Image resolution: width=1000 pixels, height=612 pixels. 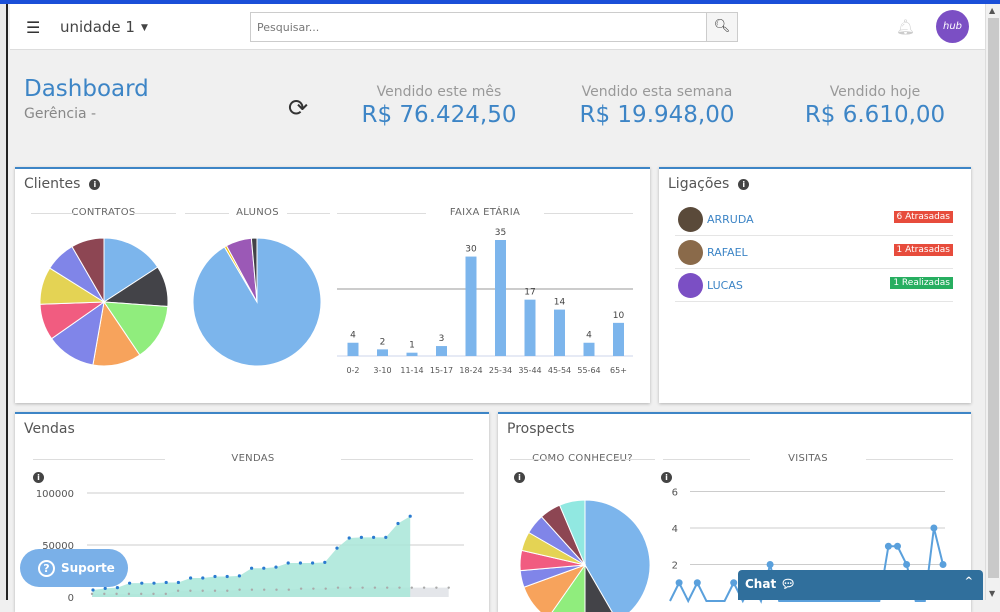 What do you see at coordinates (251, 556) in the screenshot?
I see `sales-area` at bounding box center [251, 556].